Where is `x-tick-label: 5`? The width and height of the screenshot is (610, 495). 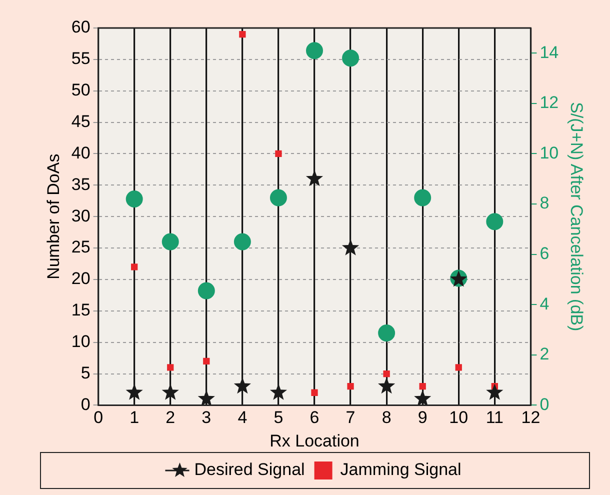
x-tick-label: 5 is located at coordinates (279, 418).